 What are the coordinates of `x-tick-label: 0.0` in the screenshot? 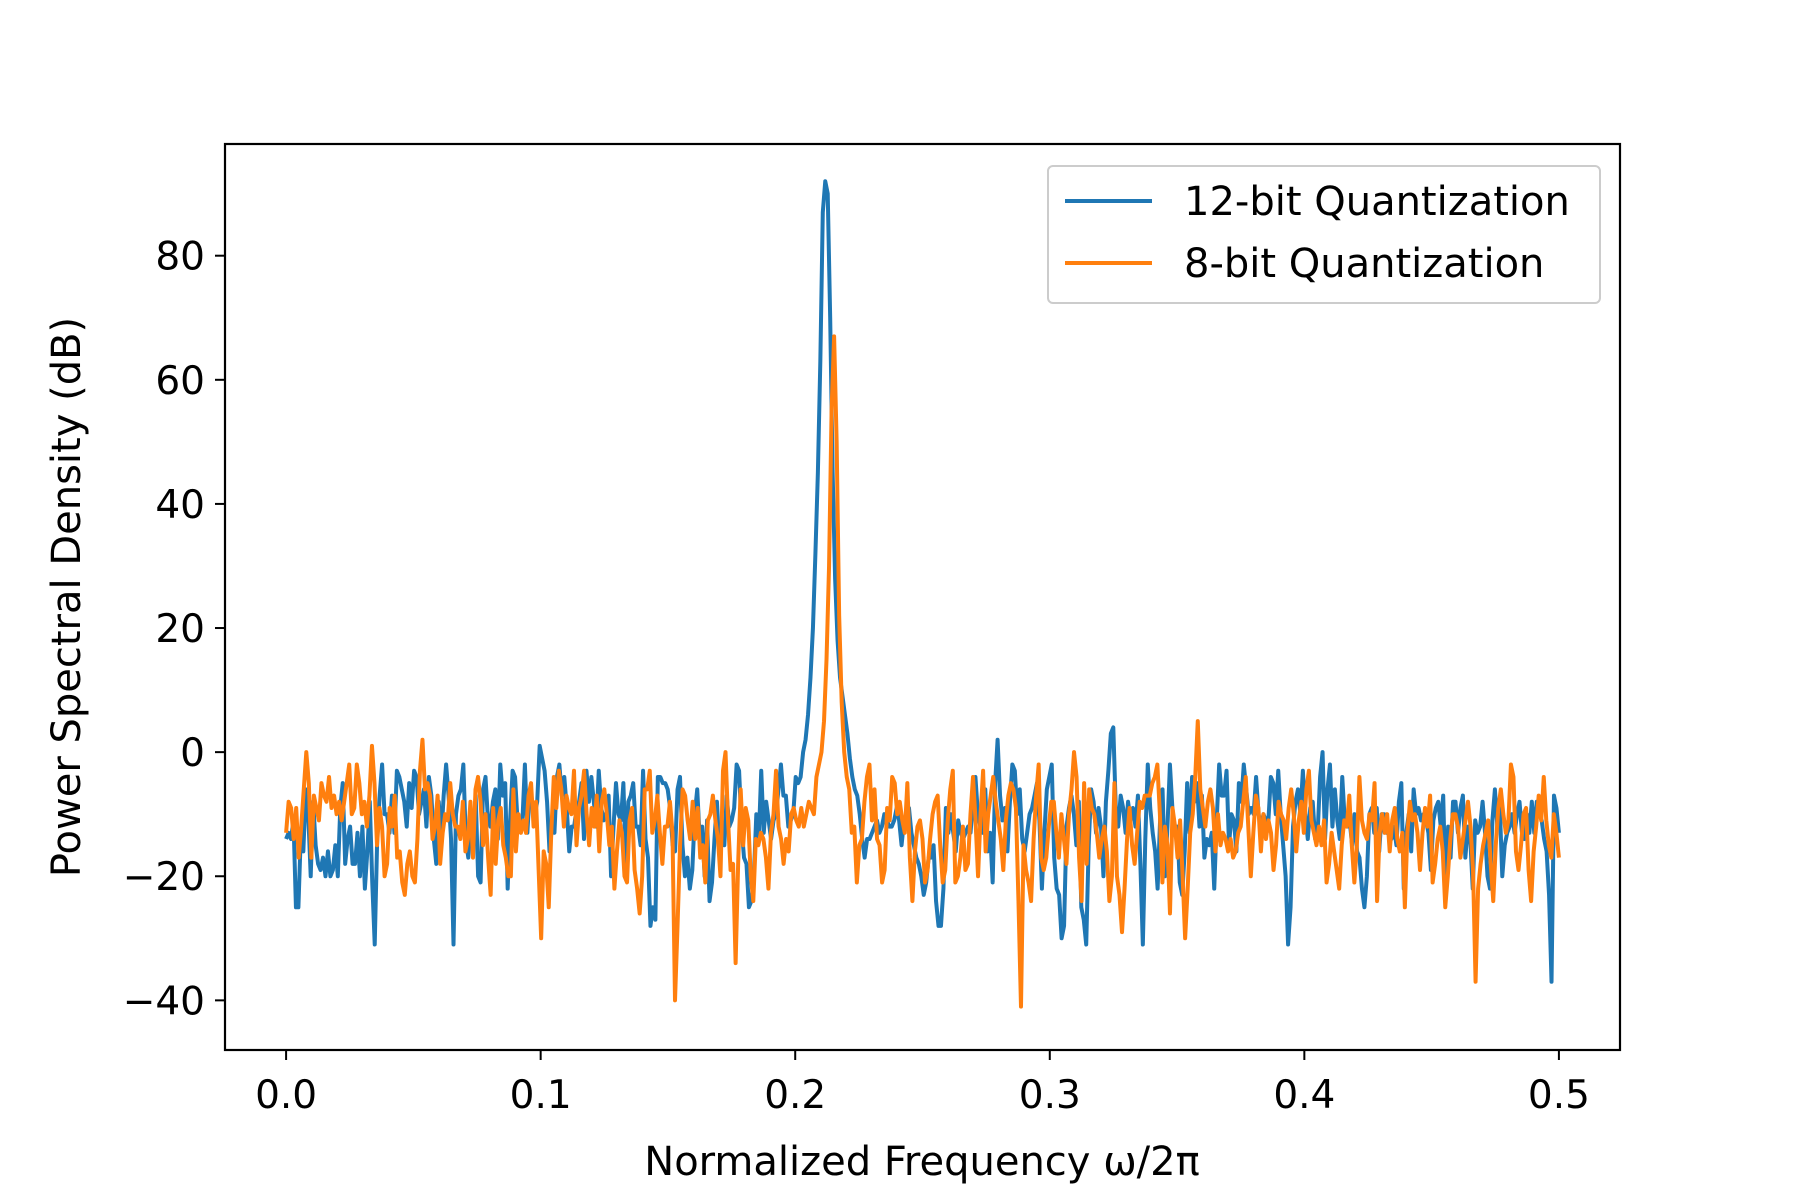 It's located at (286, 1095).